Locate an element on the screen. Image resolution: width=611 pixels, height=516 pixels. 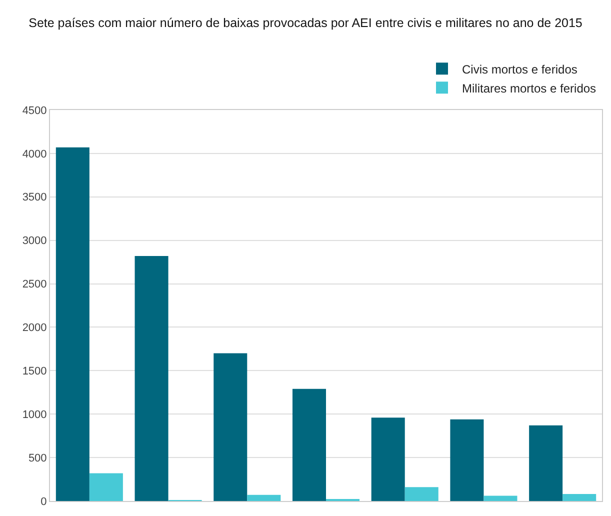
y-tick-label: 3500 is located at coordinates (34, 198).